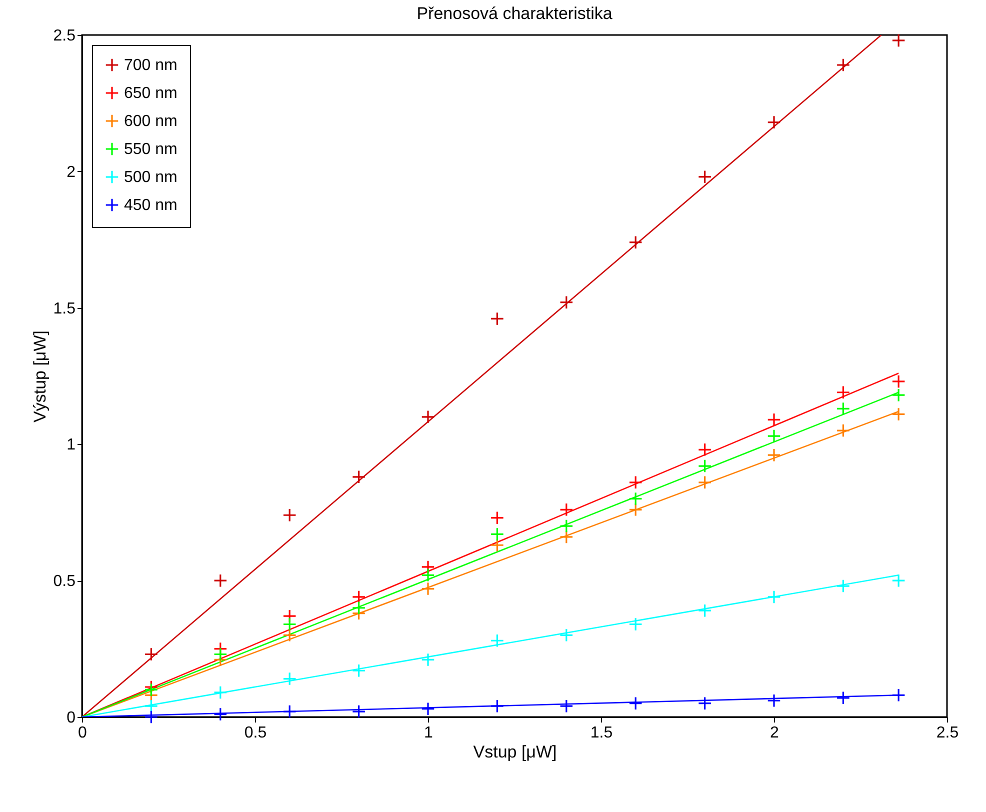 Image resolution: width=986 pixels, height=812 pixels. I want to click on x-axis-title: Vstup [μW], so click(515, 752).